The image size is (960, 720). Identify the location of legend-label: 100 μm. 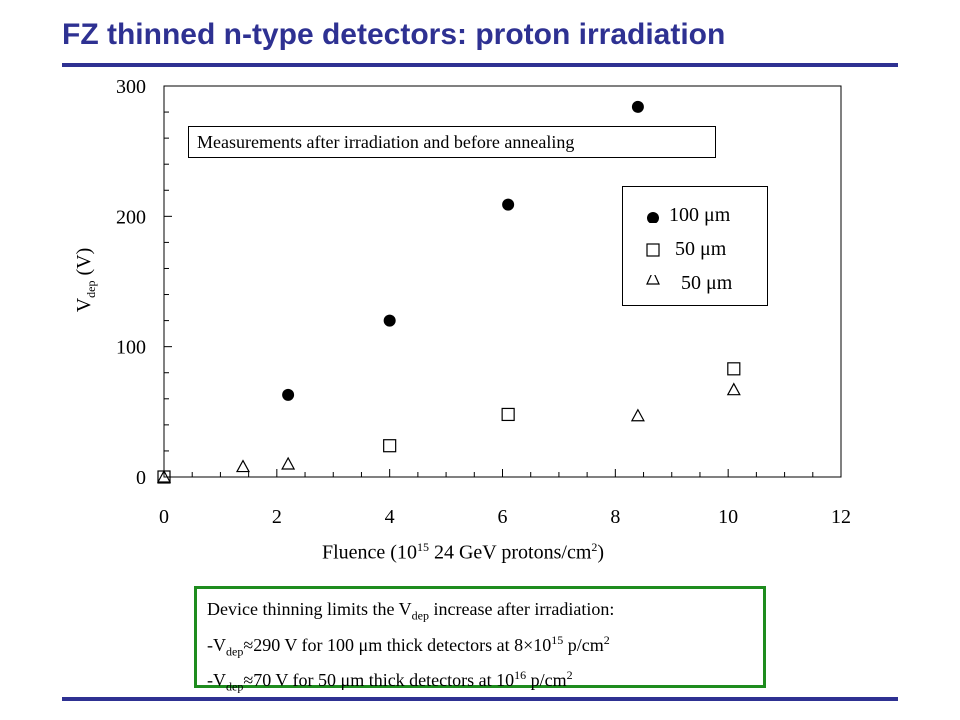
(700, 215).